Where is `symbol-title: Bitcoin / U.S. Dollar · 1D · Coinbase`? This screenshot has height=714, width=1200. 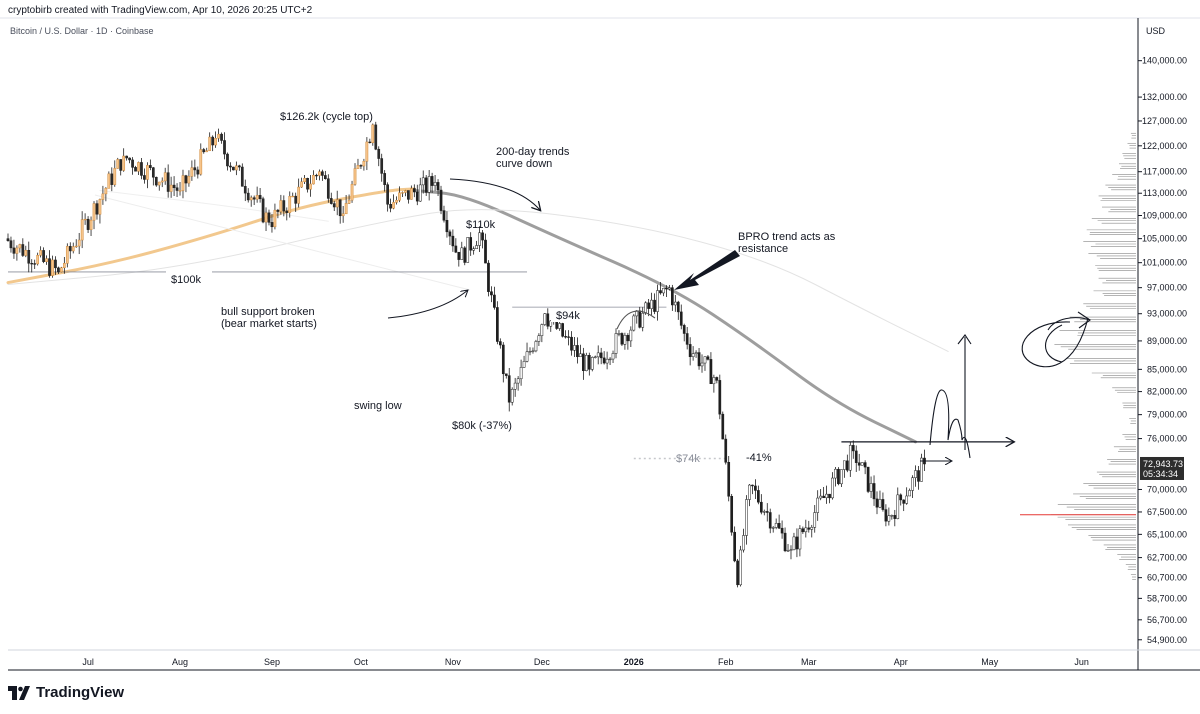
symbol-title: Bitcoin / U.S. Dollar · 1D · Coinbase is located at coordinates (82, 31).